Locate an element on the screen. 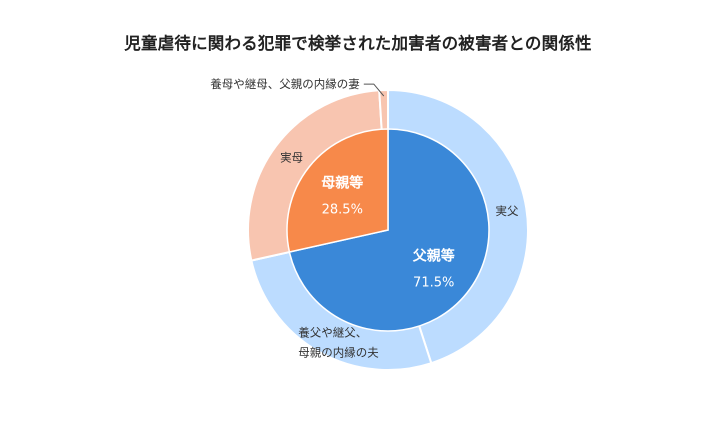 The width and height of the screenshot is (716, 428). outer-label-2-line-2: 母親の内縁の夫 is located at coordinates (338, 353).